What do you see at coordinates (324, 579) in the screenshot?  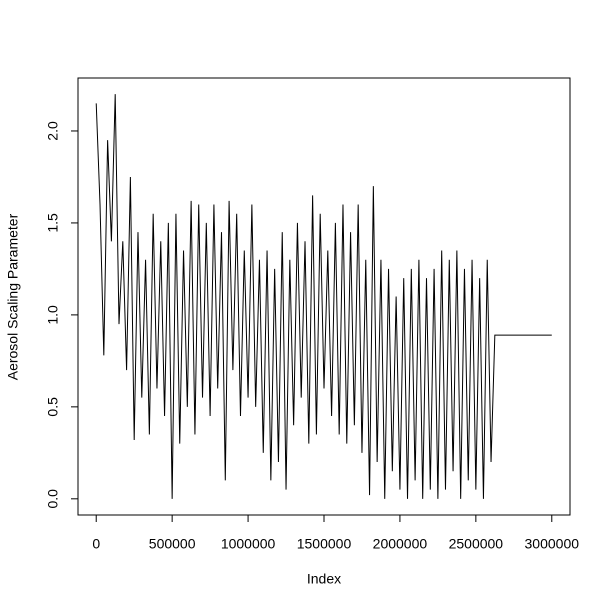 I see `x-axis-label: Index` at bounding box center [324, 579].